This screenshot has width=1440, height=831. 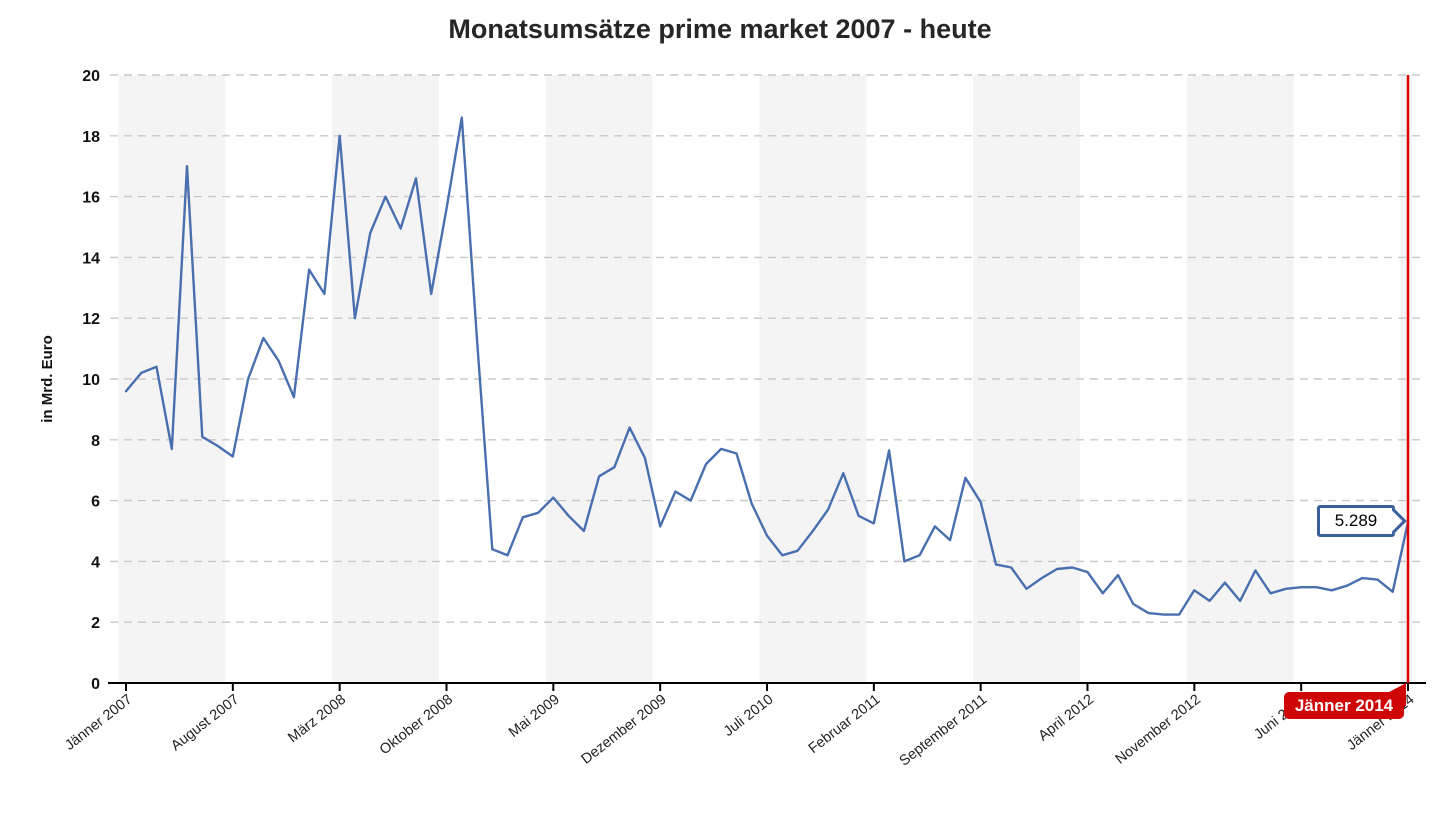 I want to click on y-tick-label: 12, so click(x=91, y=319).